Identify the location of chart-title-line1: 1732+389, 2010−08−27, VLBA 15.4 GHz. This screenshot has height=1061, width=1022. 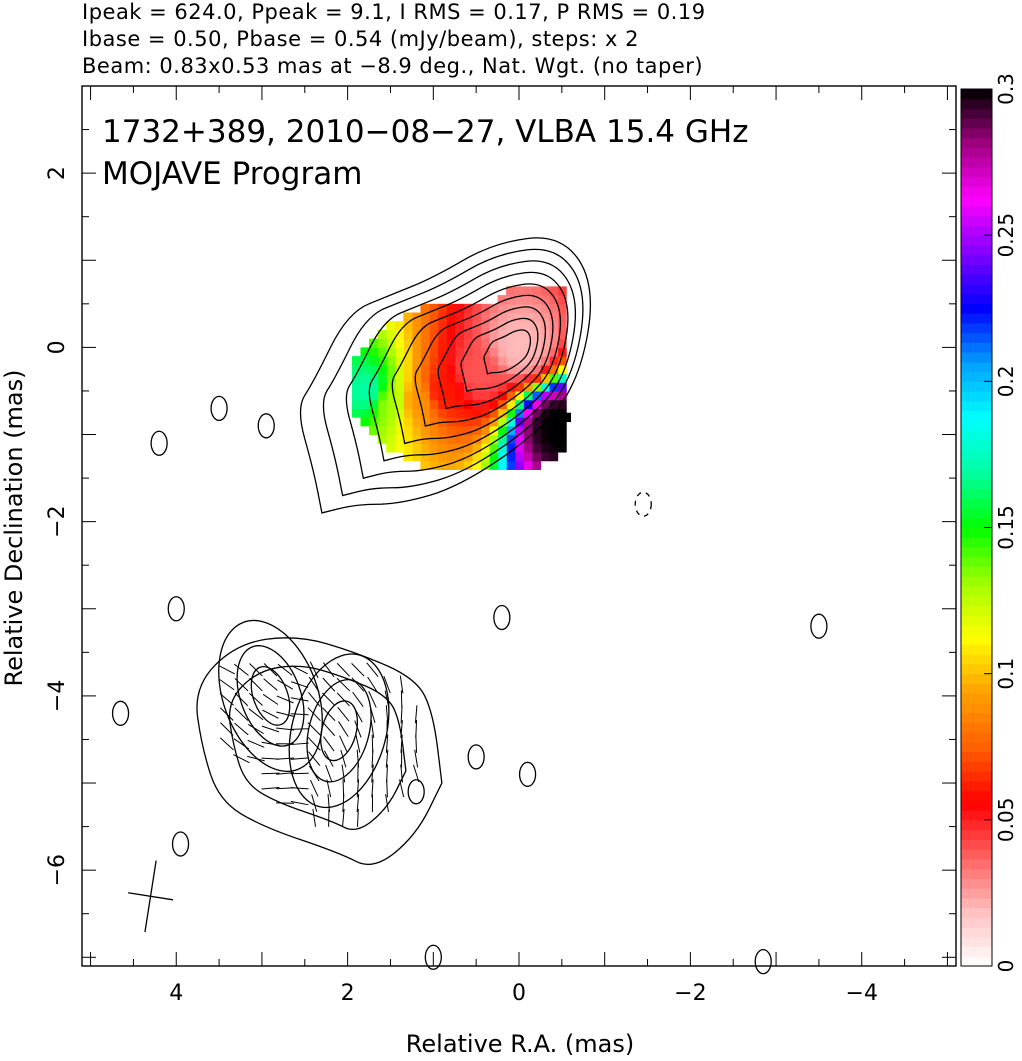
(425, 132).